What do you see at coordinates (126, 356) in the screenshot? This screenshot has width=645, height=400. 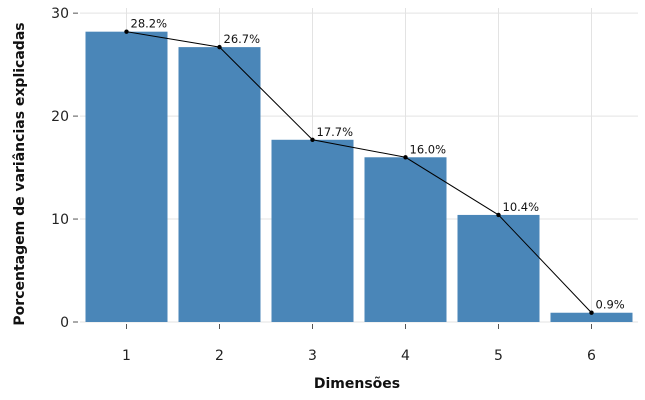 I see `x-tick-label: 1` at bounding box center [126, 356].